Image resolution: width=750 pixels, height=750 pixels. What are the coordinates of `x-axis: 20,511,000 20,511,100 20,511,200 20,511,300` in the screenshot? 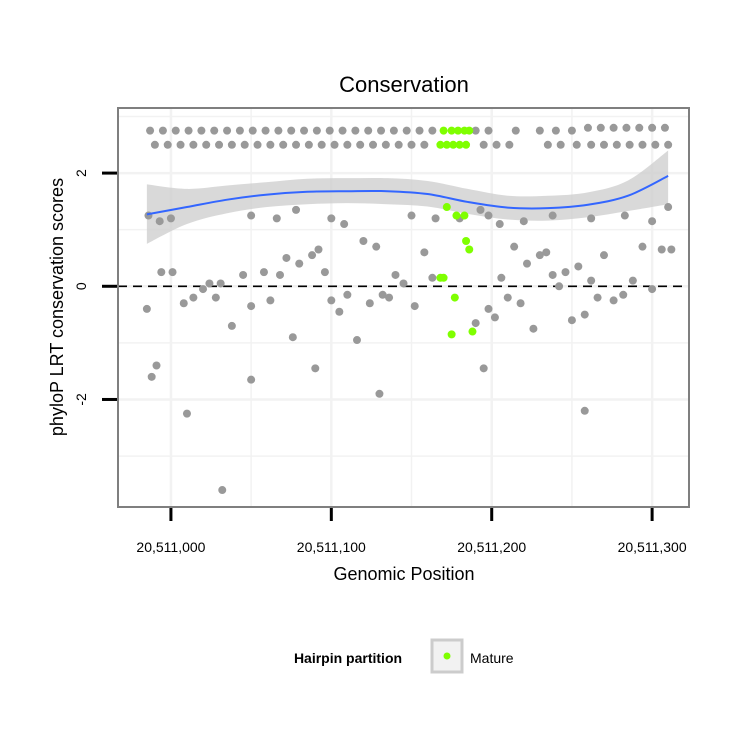 It's located at (411, 531).